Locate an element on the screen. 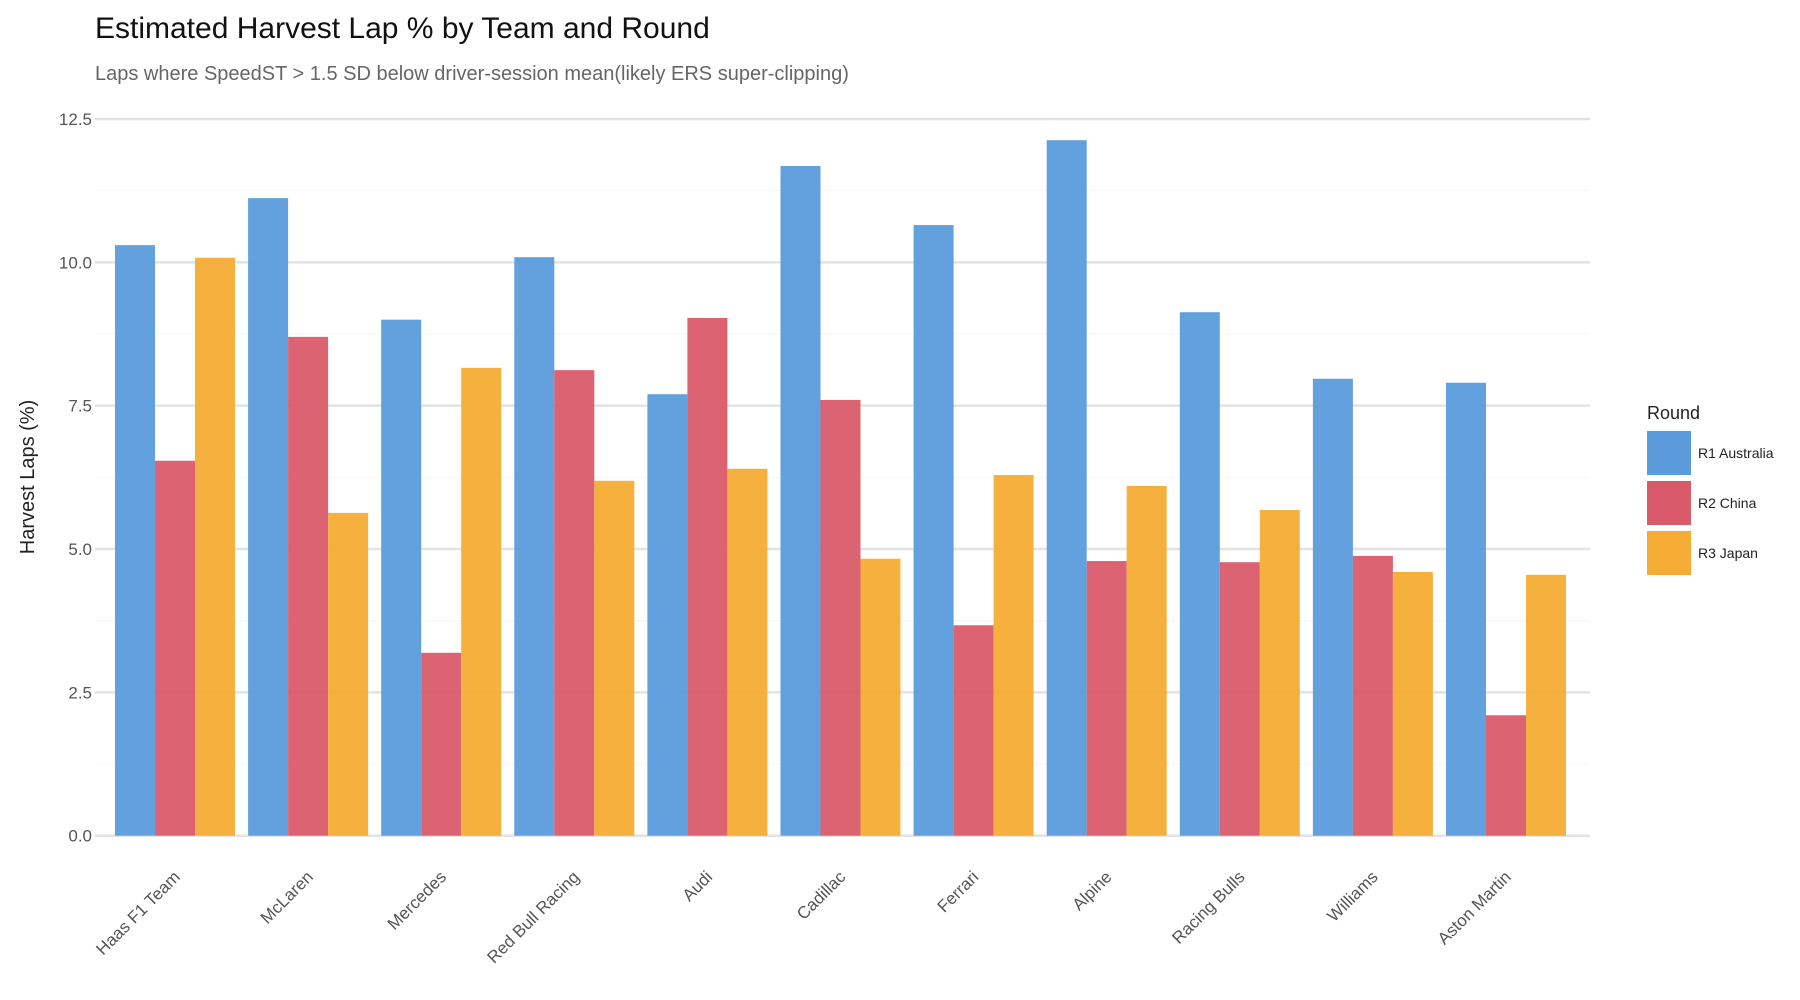  bar-r2-china-alpine is located at coordinates (1106, 698).